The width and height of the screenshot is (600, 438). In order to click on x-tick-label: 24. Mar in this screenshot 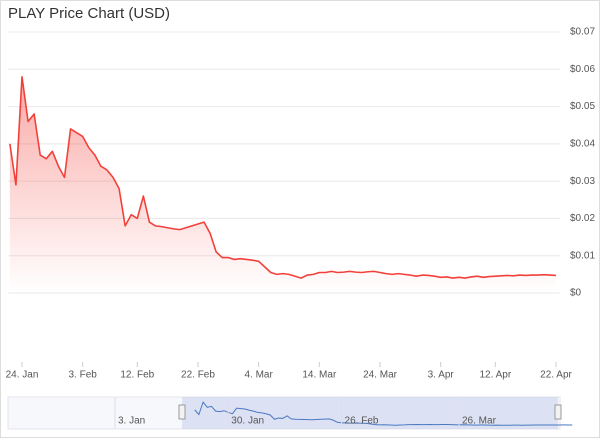, I will do `click(380, 375)`.